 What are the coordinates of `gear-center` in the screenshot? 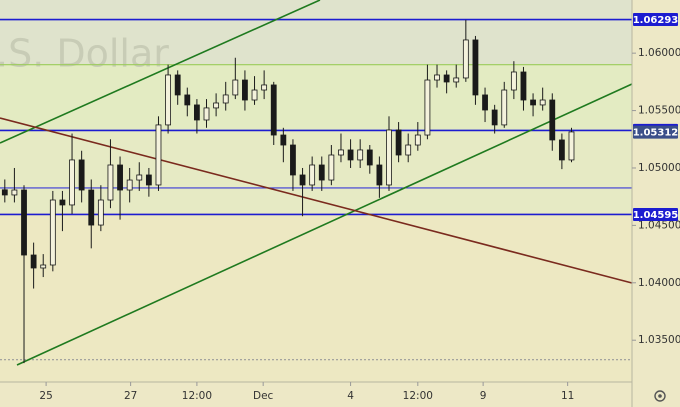 It's located at (660, 396).